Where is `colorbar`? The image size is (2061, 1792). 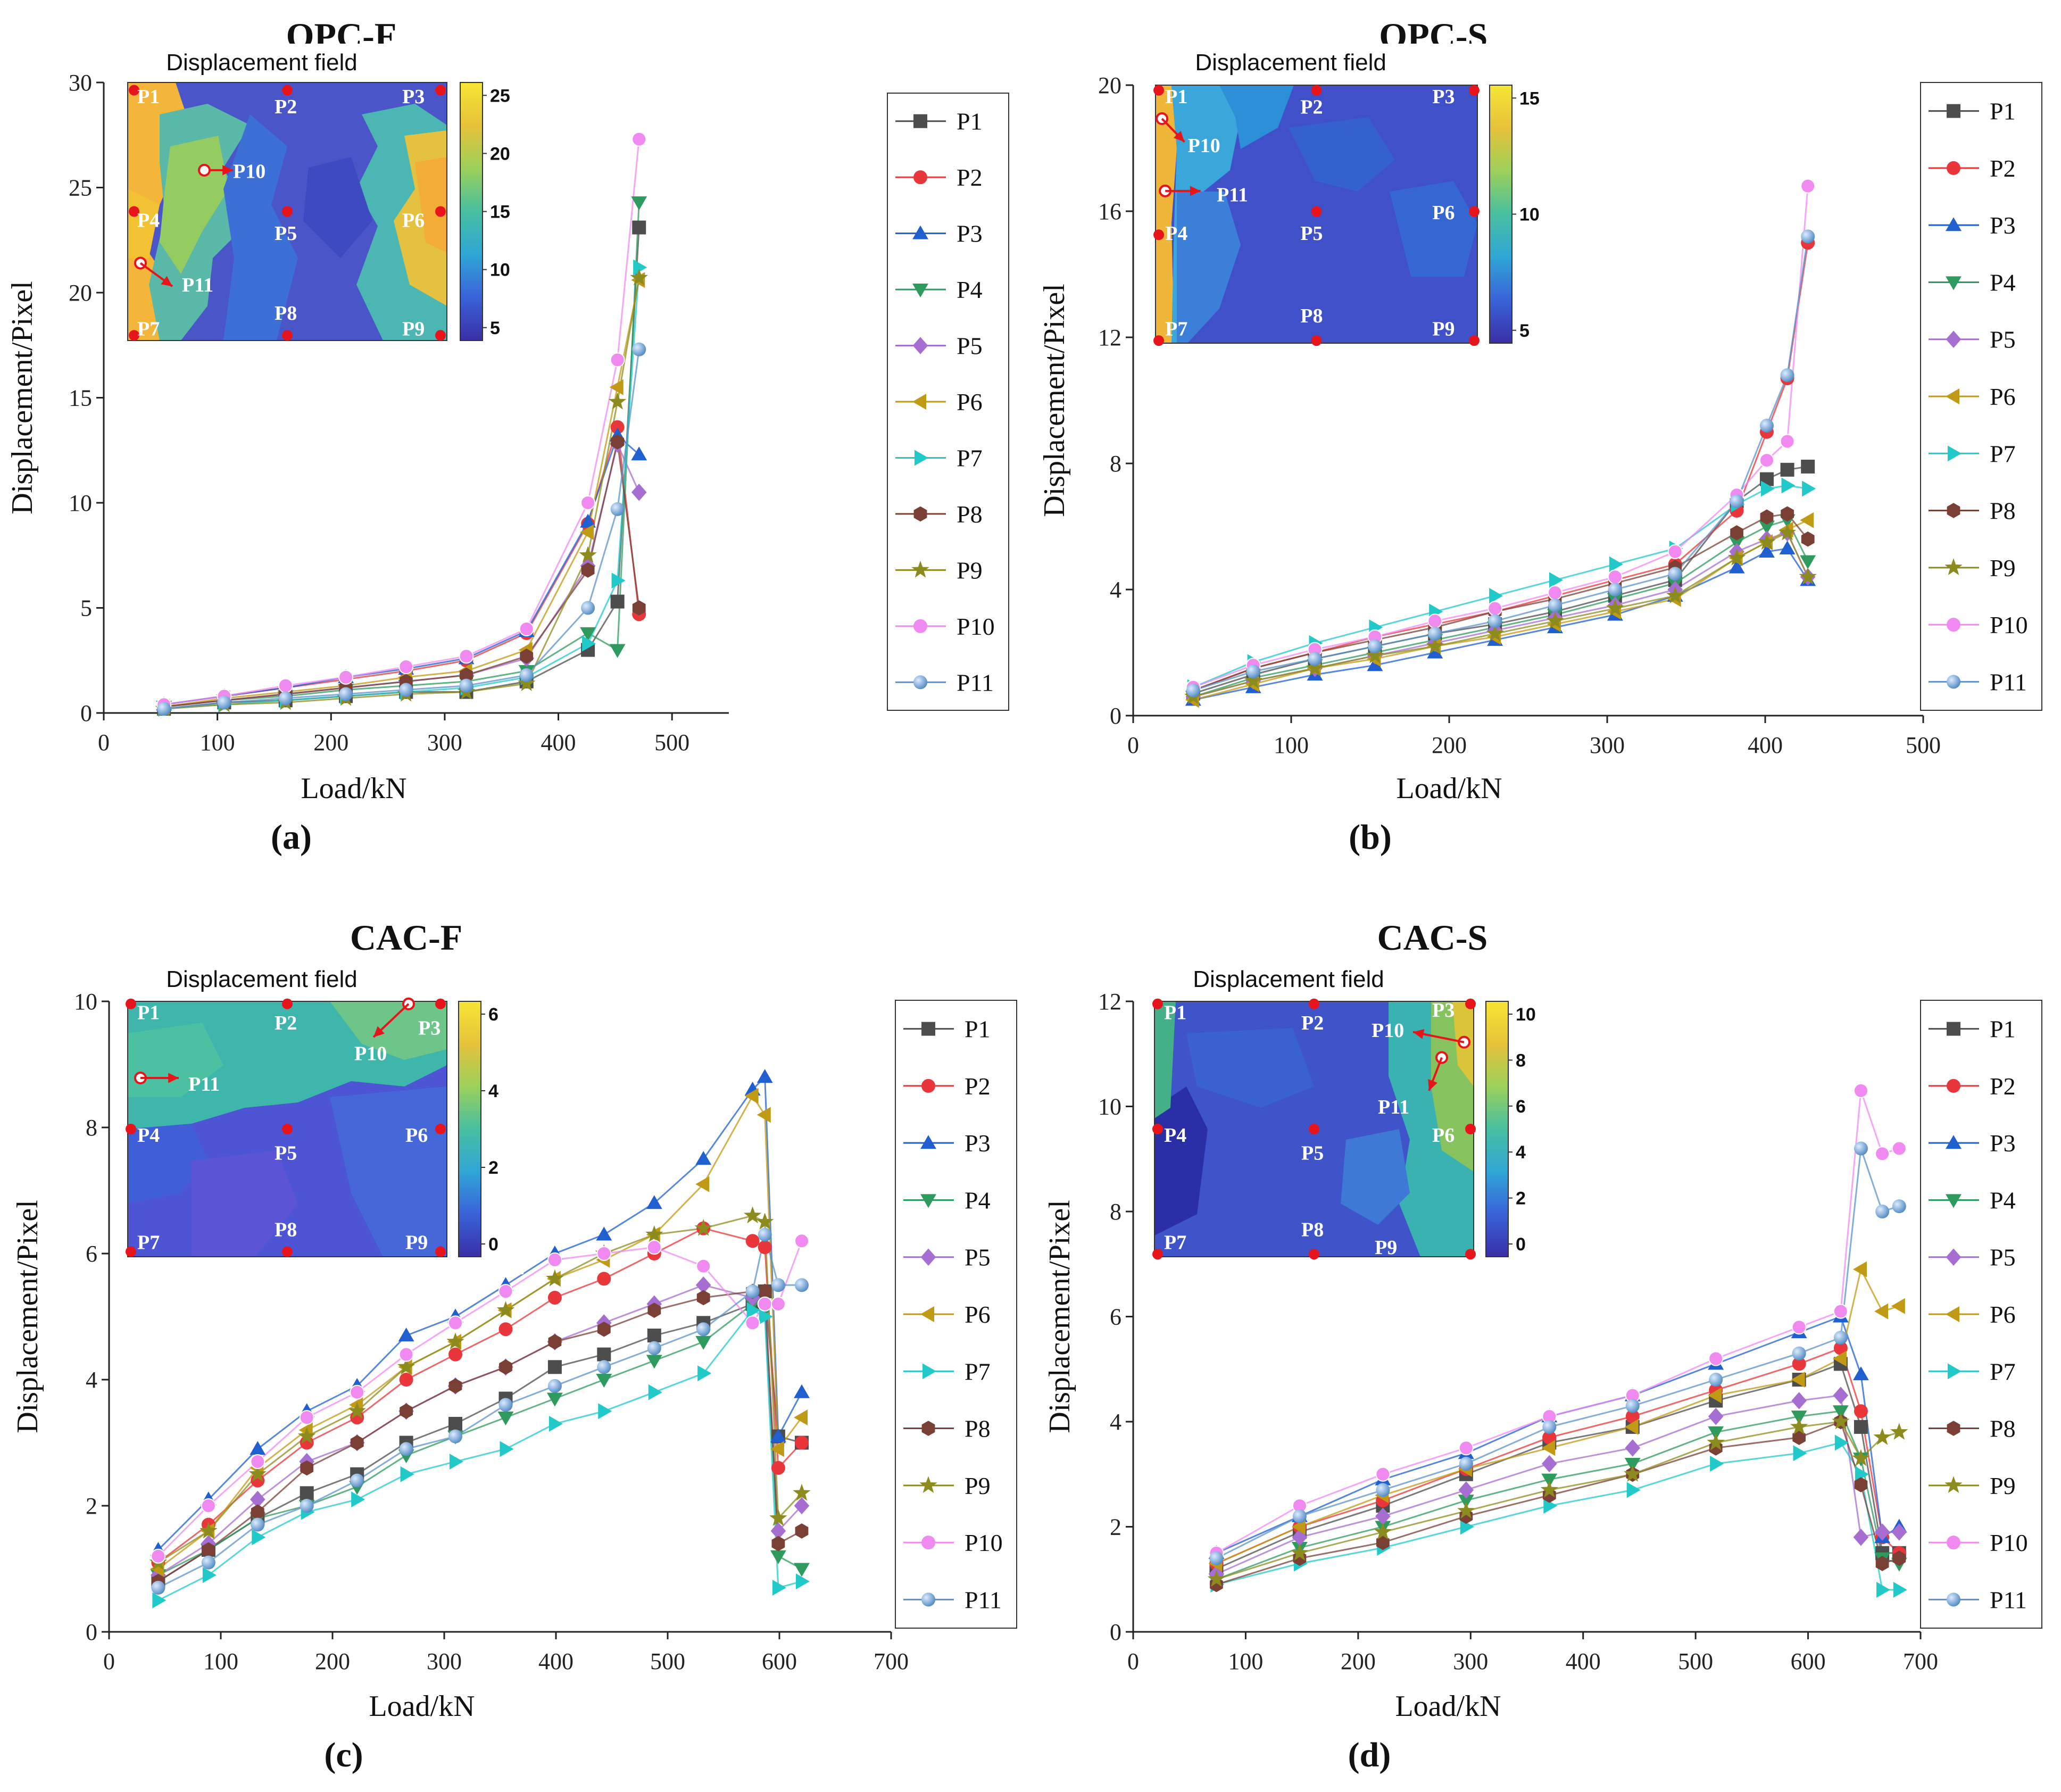 colorbar is located at coordinates (1497, 1129).